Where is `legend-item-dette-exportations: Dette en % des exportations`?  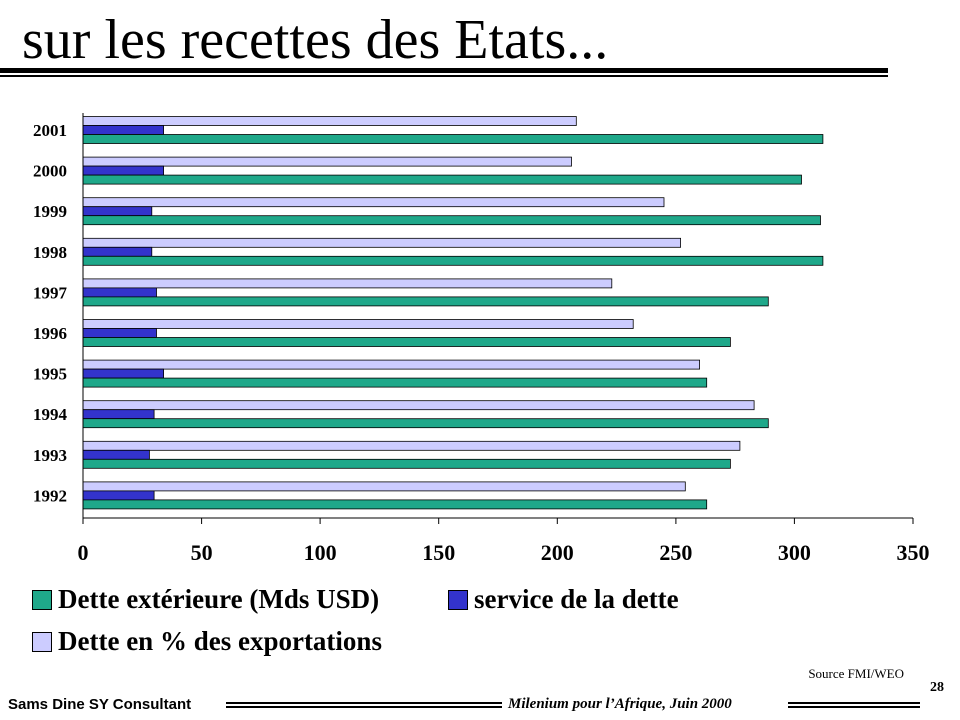
legend-item-dette-exportations: Dette en % des exportations is located at coordinates (207, 641).